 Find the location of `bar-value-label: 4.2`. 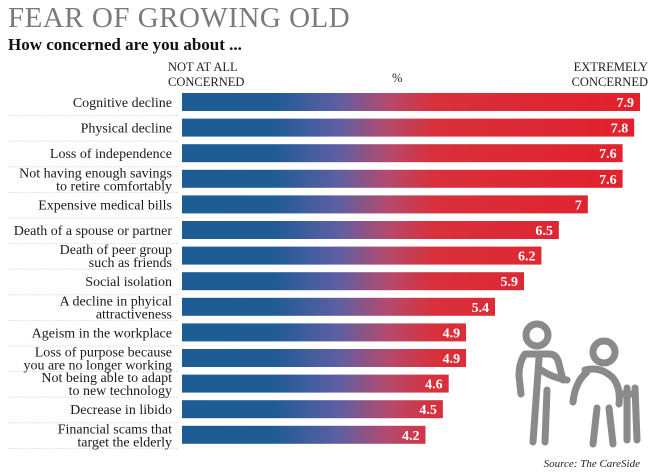

bar-value-label: 4.2 is located at coordinates (411, 436).